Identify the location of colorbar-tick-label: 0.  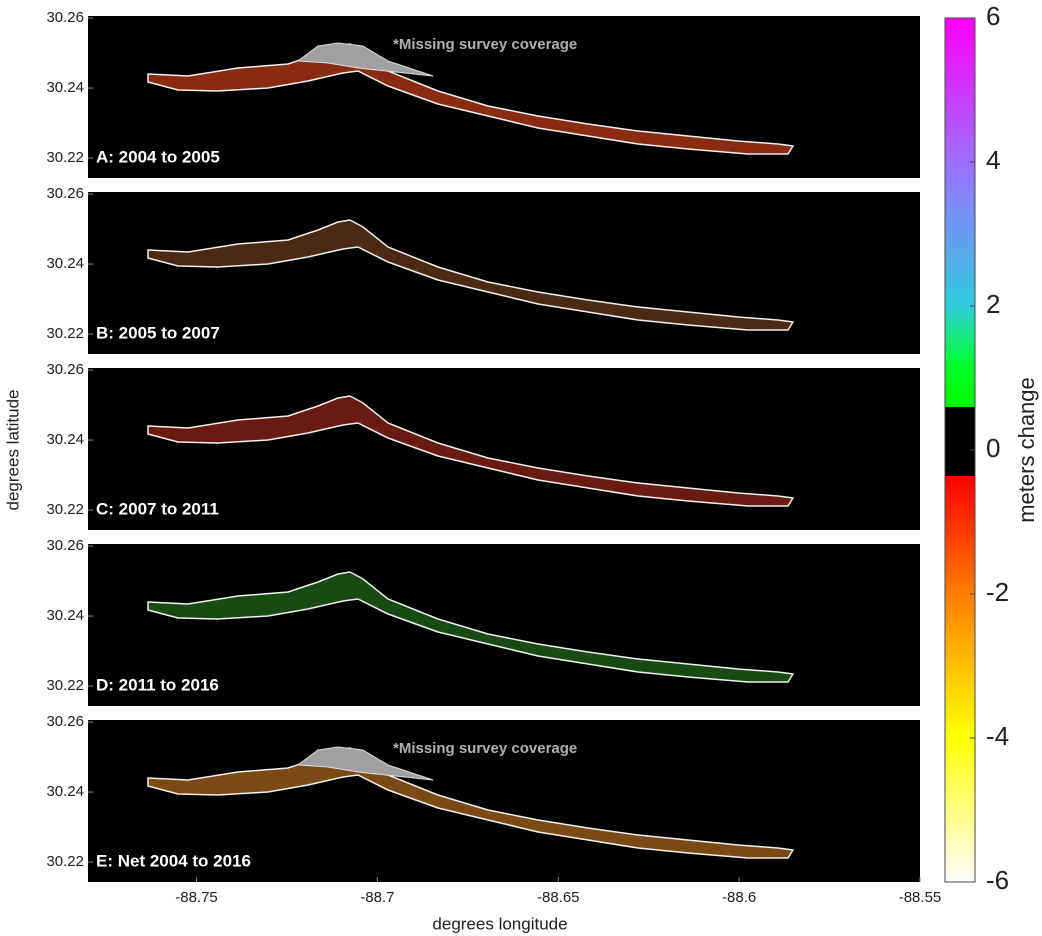
(993, 448).